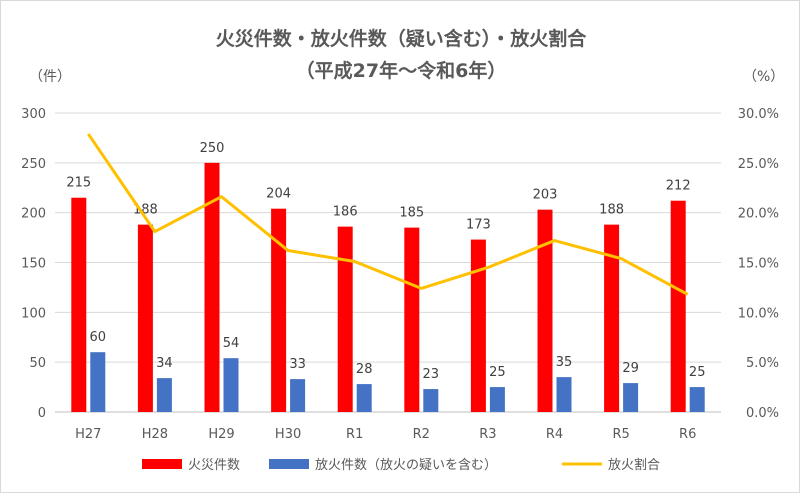 Image resolution: width=800 pixels, height=494 pixels. I want to click on y-right-tick-label: 15.0%, so click(758, 264).